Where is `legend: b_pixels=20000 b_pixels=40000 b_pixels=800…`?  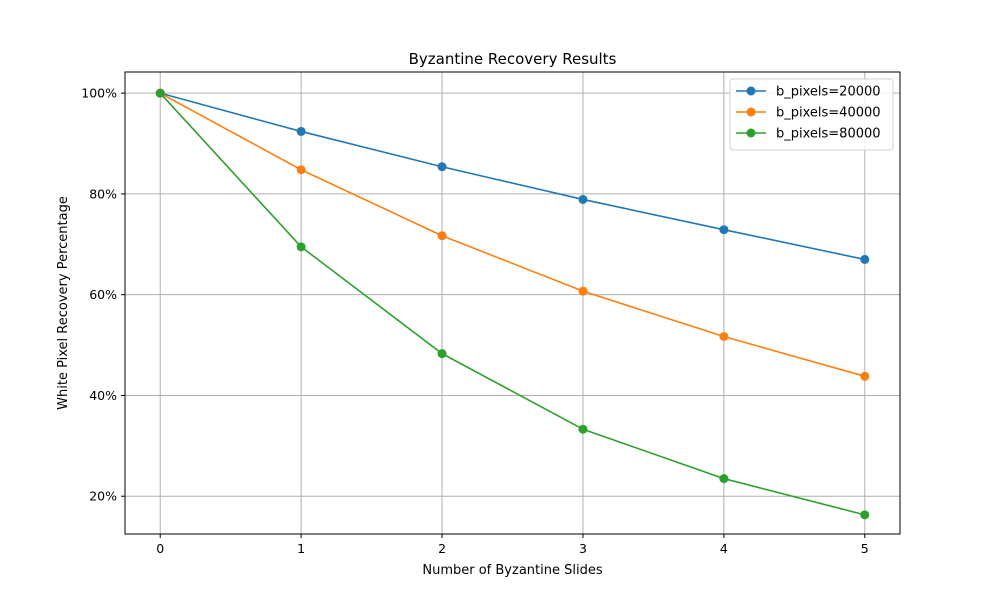 legend: b_pixels=20000 b_pixels=40000 b_pixels=800… is located at coordinates (811, 114).